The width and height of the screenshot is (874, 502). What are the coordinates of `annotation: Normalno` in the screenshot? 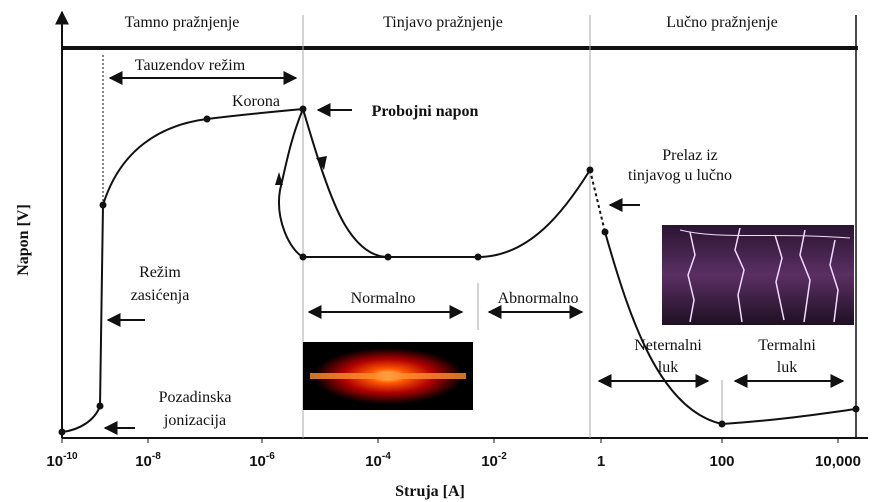 It's located at (383, 298).